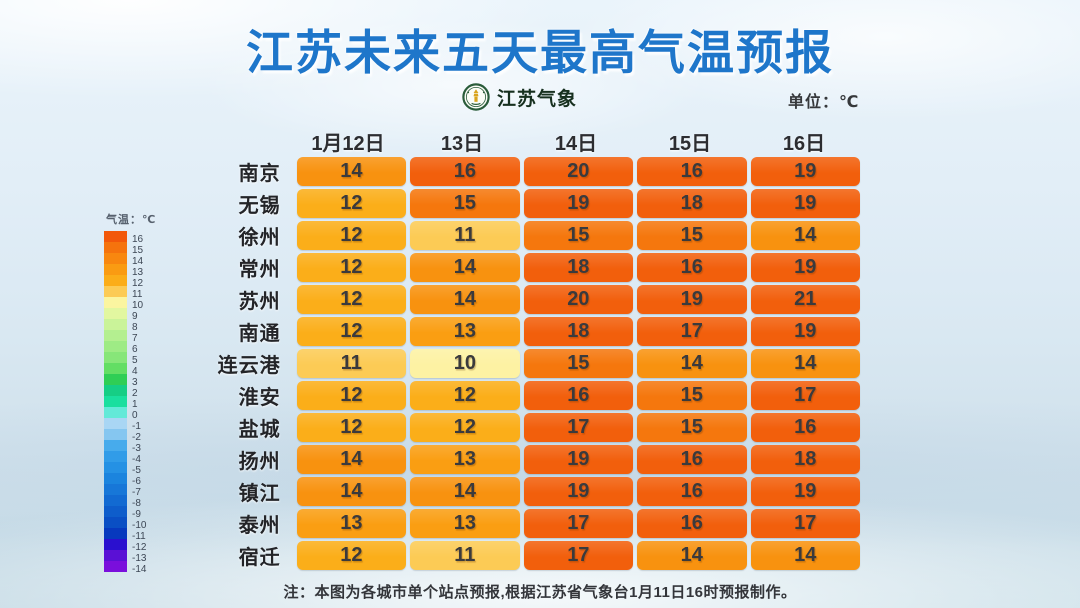 Image resolution: width=1080 pixels, height=608 pixels. I want to click on legend-label: 14, so click(138, 261).